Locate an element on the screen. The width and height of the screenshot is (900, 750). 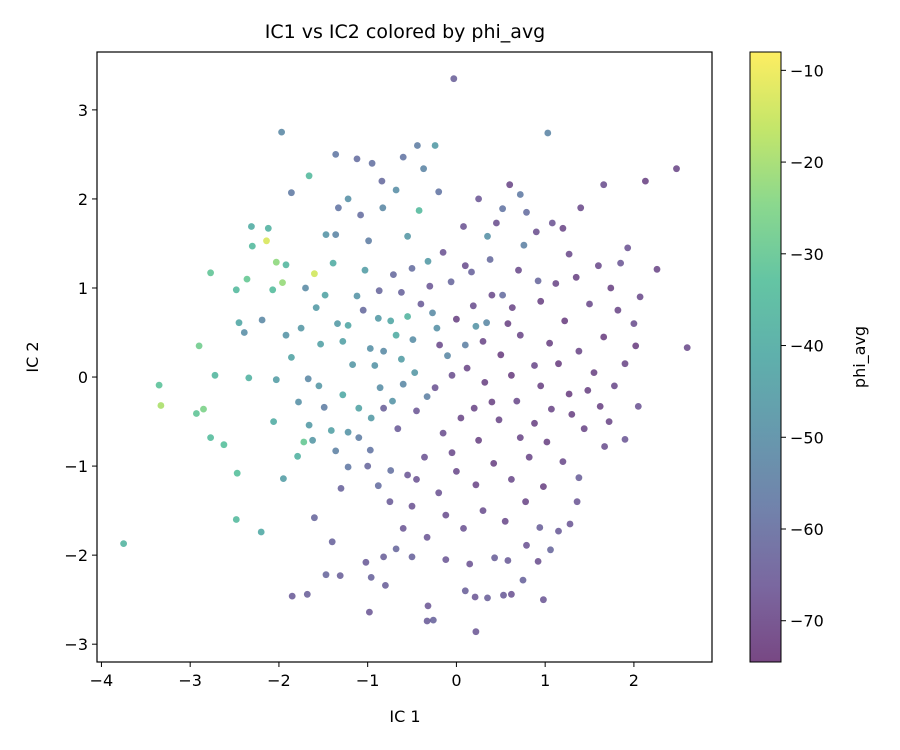
y-axis-ticks: −3 −2 −1 0 1 2 3 is located at coordinates (80, 377).